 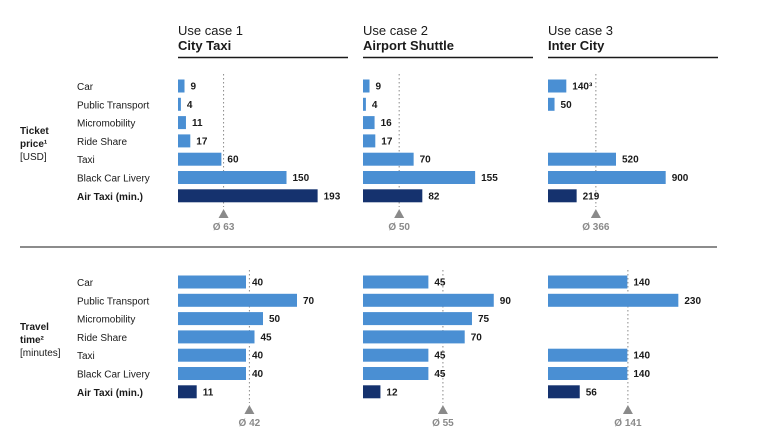 I want to click on metric-label: Ticket, so click(x=34, y=131).